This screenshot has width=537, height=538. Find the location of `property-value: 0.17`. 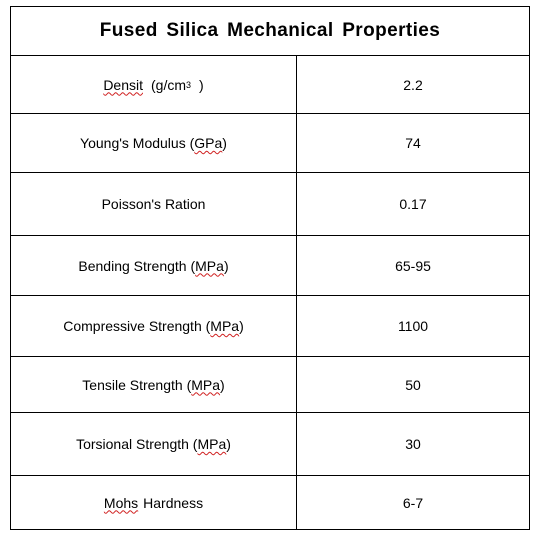

property-value: 0.17 is located at coordinates (413, 204).